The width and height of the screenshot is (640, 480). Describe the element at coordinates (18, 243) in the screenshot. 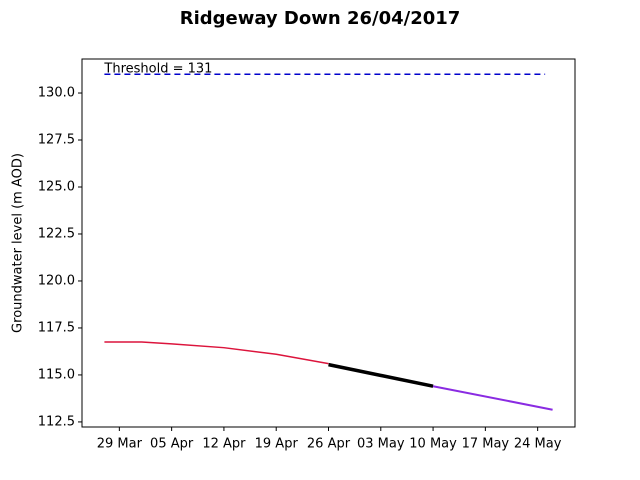

I see `y-axis-label: Groundwater level (m AOD)` at that location.